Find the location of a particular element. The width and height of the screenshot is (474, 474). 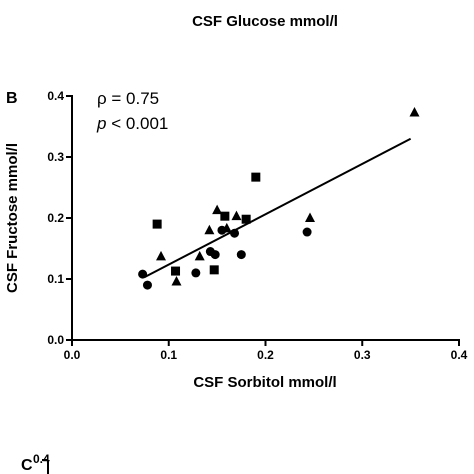

p-value: p < 0.001 is located at coordinates (132, 123).